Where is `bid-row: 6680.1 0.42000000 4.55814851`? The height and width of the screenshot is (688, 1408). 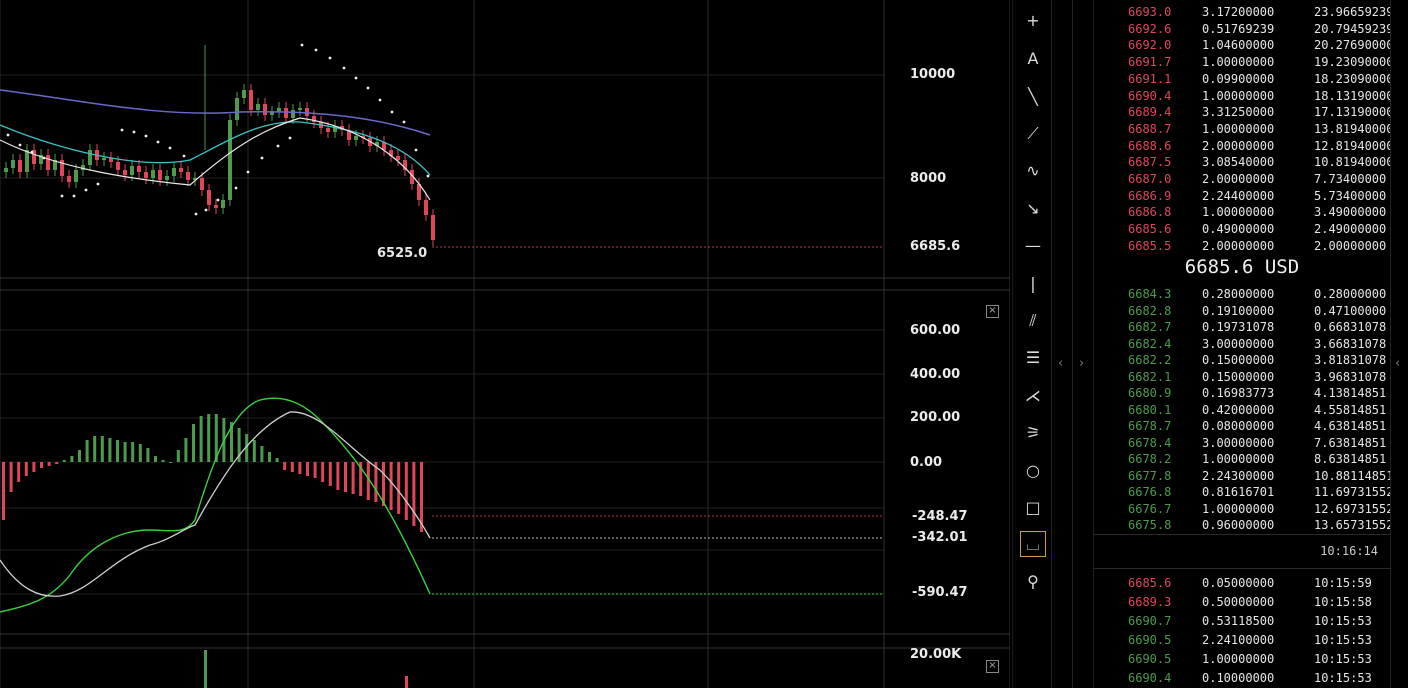
bid-row: 6680.1 0.42000000 4.55814851 is located at coordinates (1242, 411).